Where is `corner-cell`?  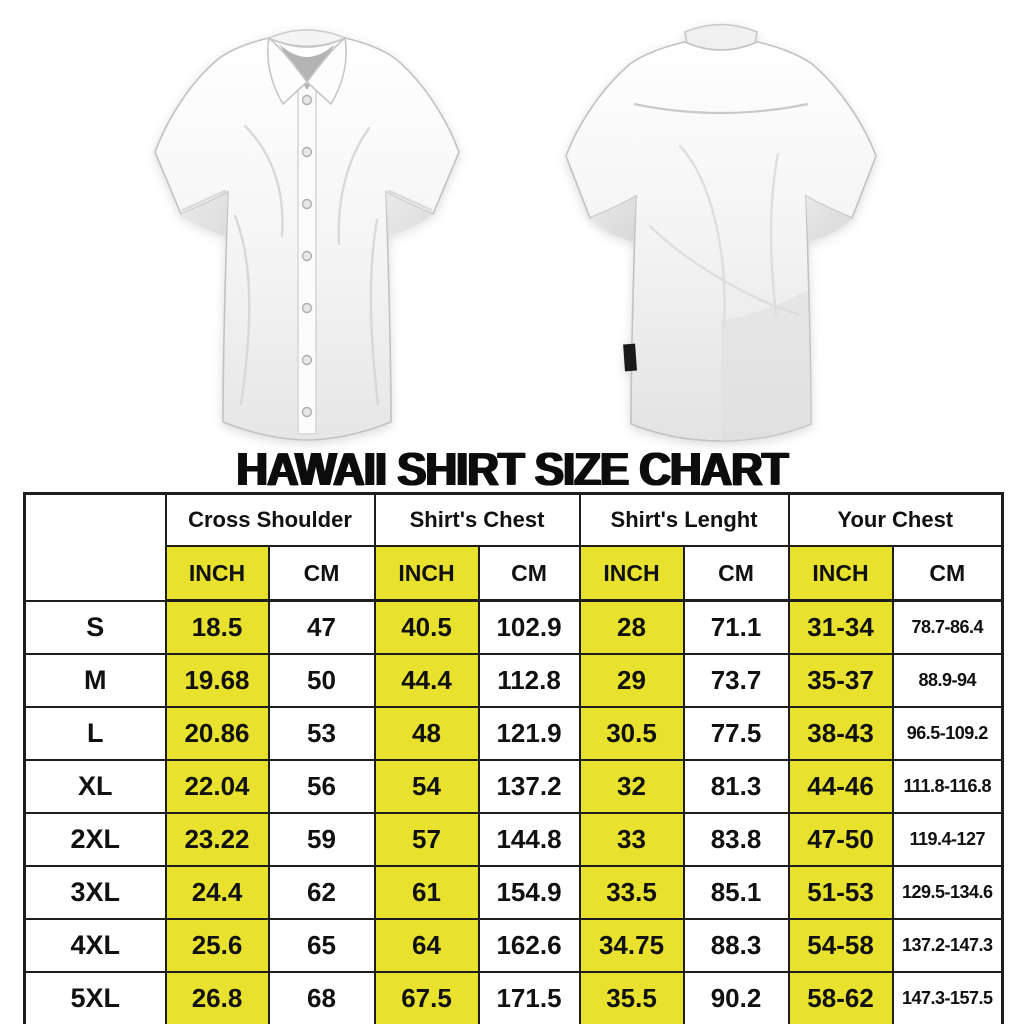 corner-cell is located at coordinates (95, 547).